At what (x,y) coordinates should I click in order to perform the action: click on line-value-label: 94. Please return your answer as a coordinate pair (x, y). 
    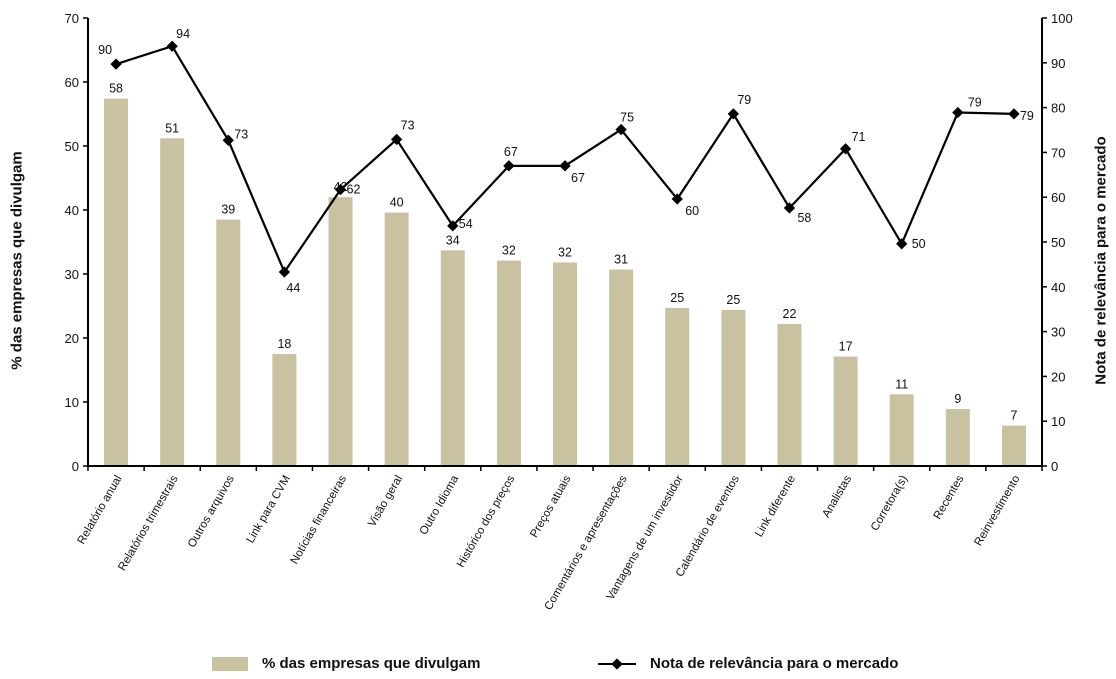
    Looking at the image, I should click on (183, 34).